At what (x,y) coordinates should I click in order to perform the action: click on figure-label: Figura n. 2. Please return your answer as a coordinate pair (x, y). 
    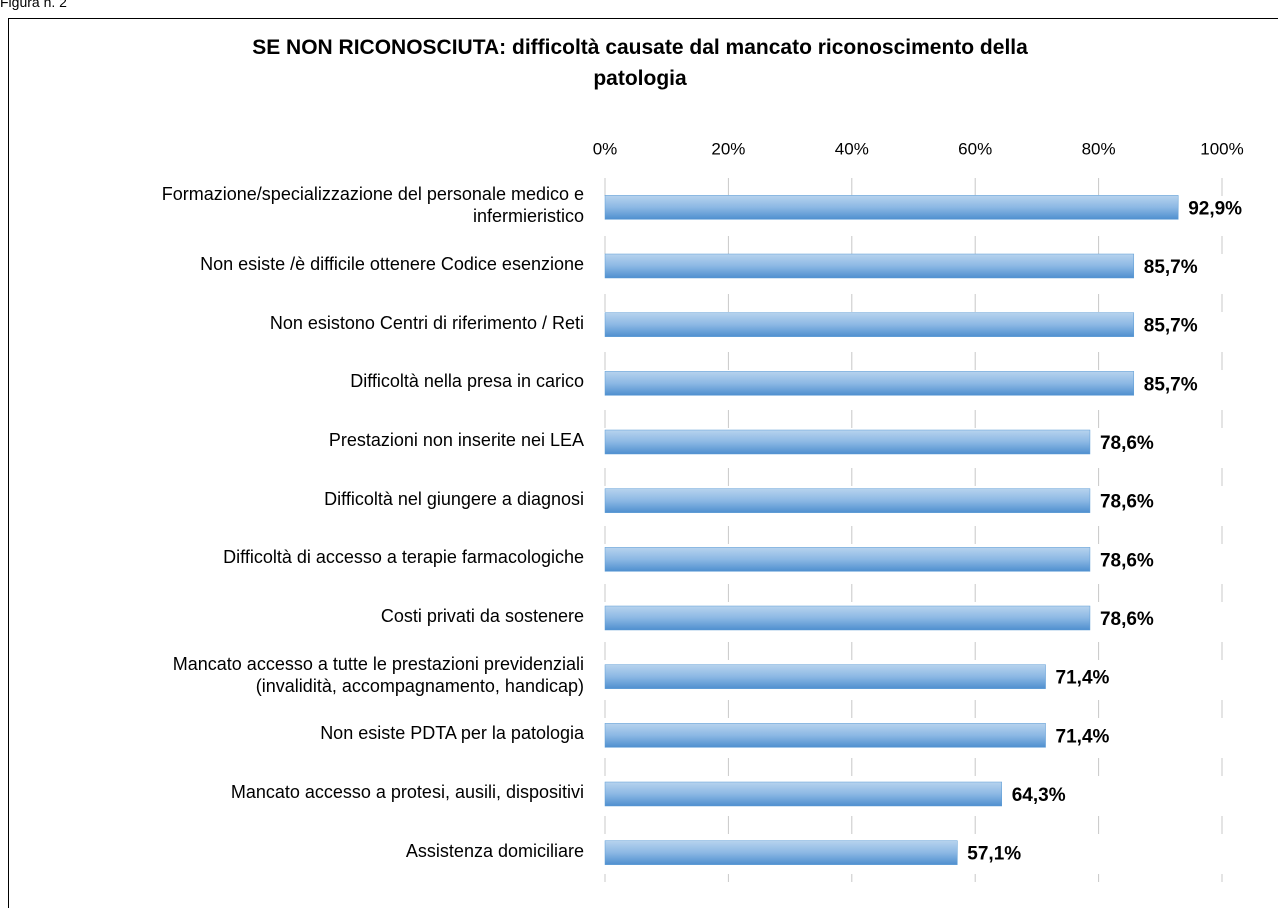
    Looking at the image, I should click on (33, 5).